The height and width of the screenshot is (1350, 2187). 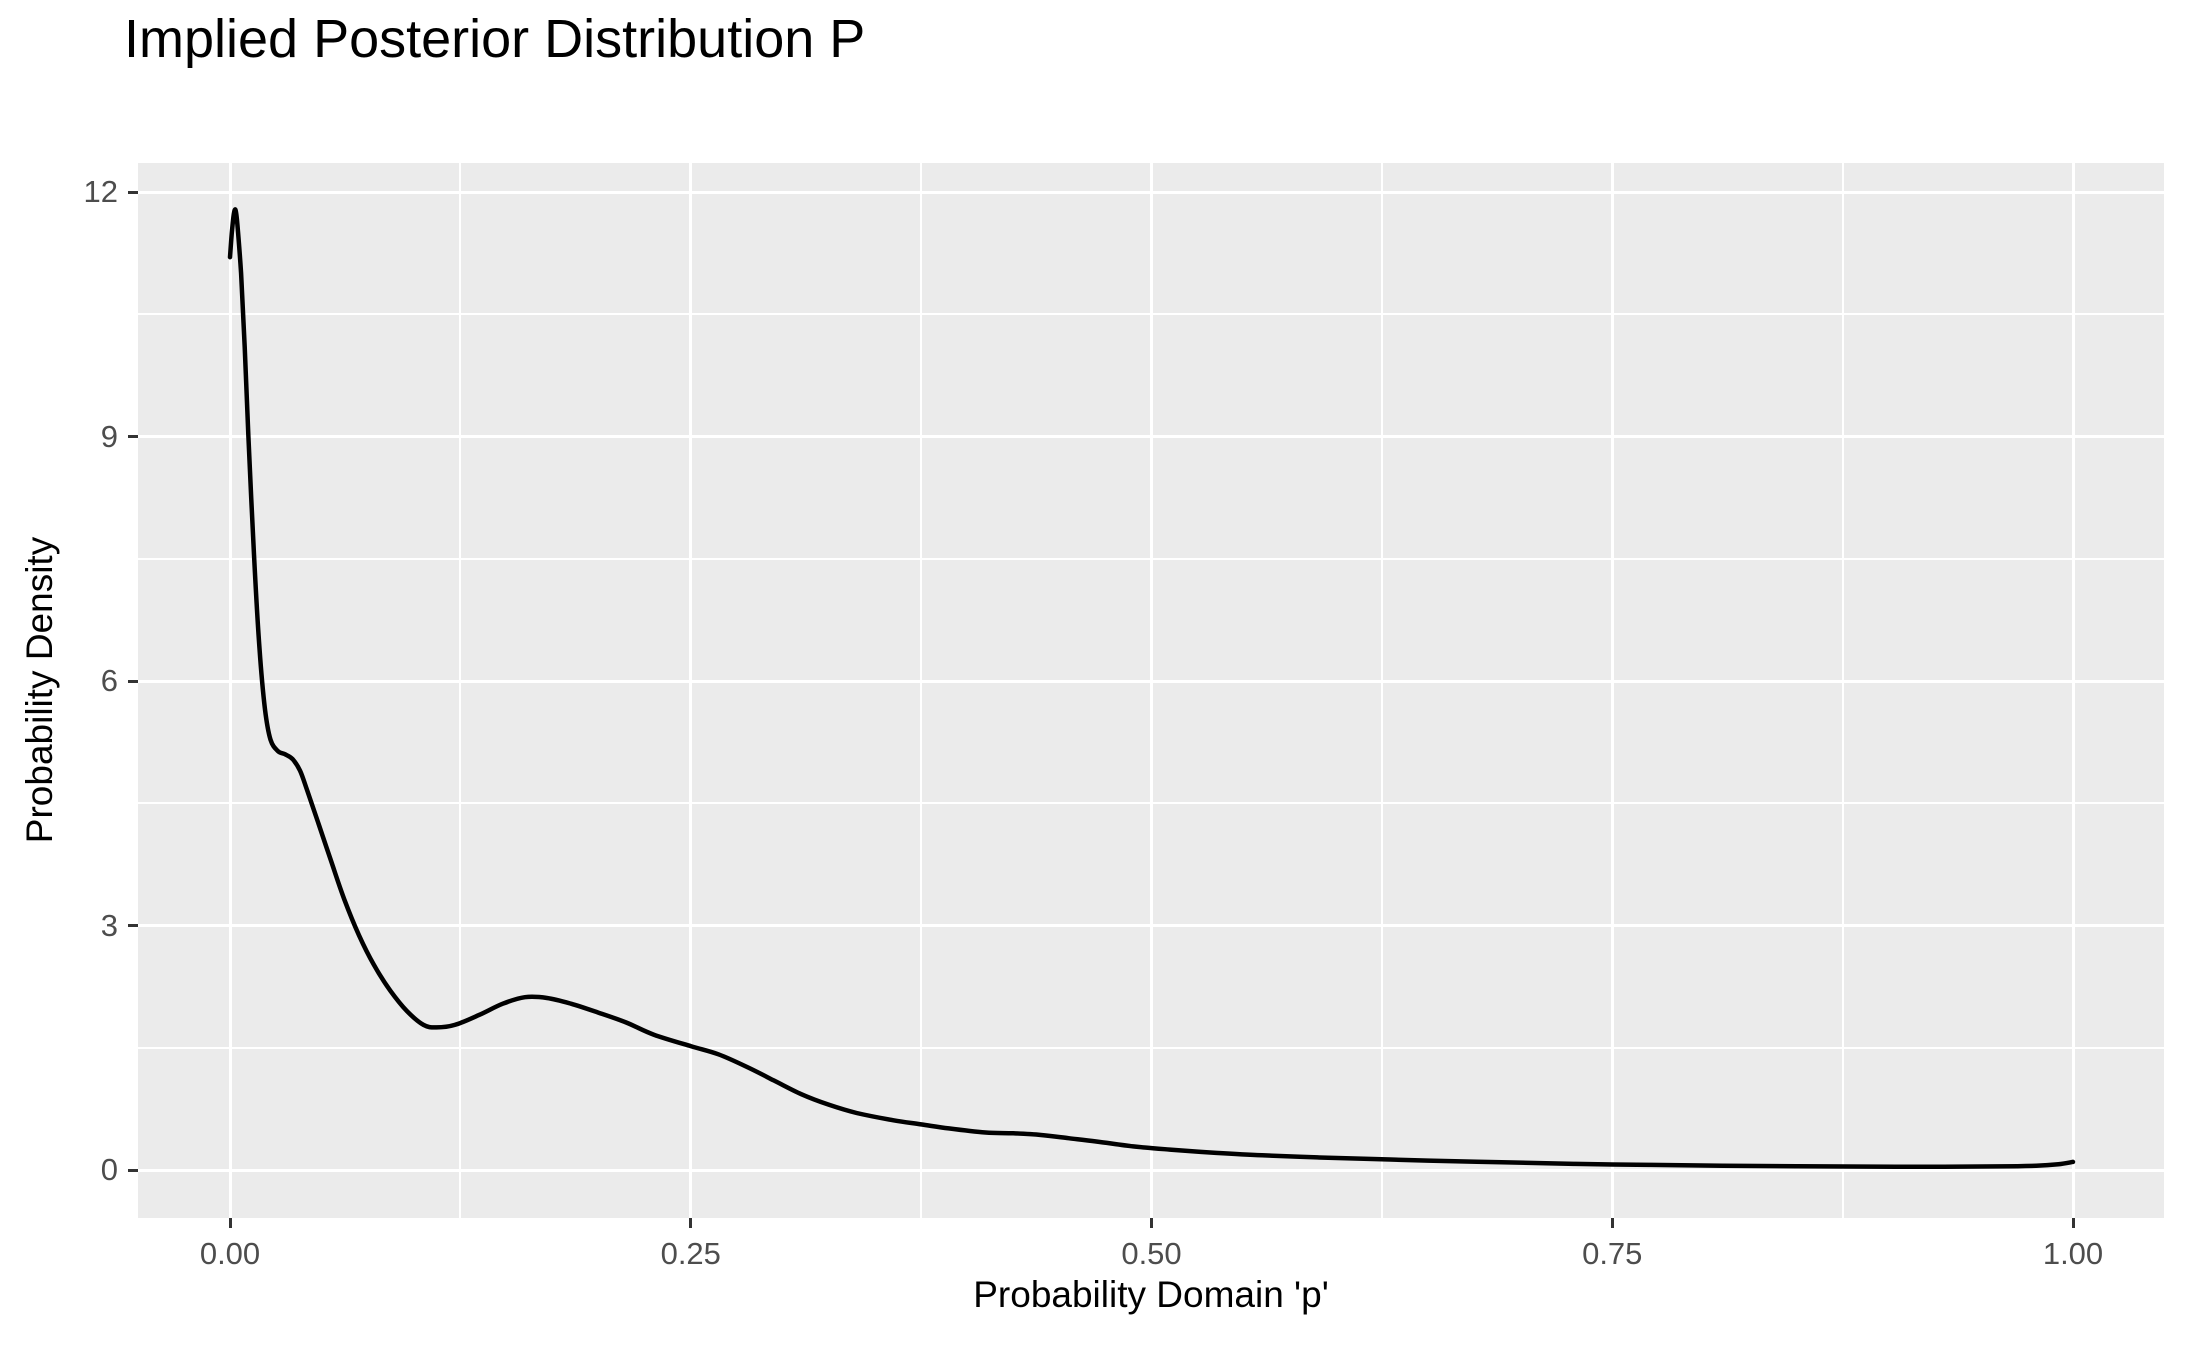 What do you see at coordinates (1612, 1253) in the screenshot?
I see `x-tick-label: 0.75` at bounding box center [1612, 1253].